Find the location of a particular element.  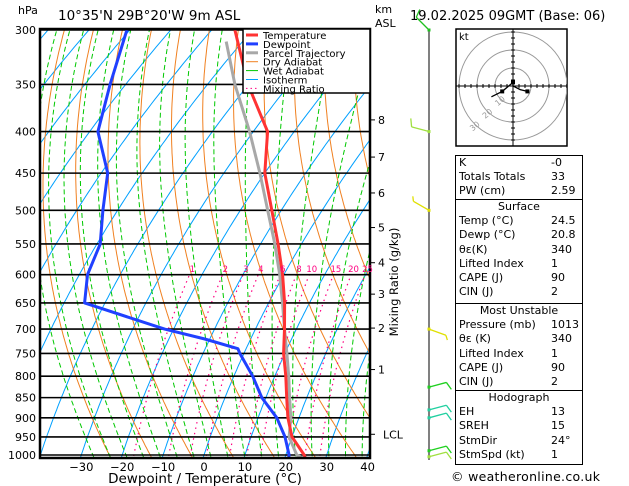

surface-row: CIN (J) 2 is located at coordinates (519, 292).